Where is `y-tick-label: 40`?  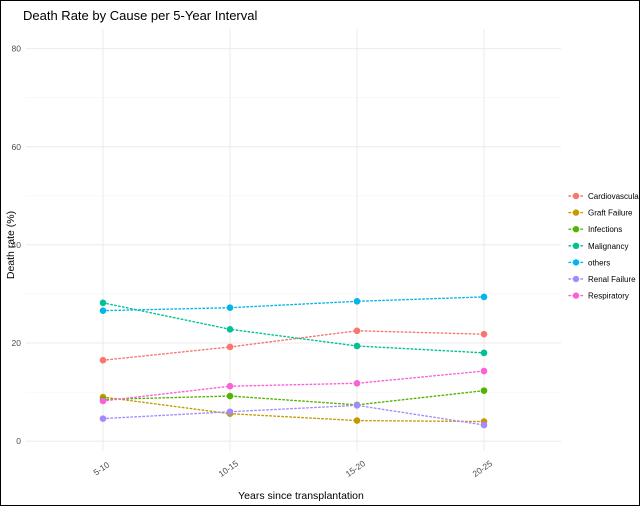 y-tick-label: 40 is located at coordinates (17, 245).